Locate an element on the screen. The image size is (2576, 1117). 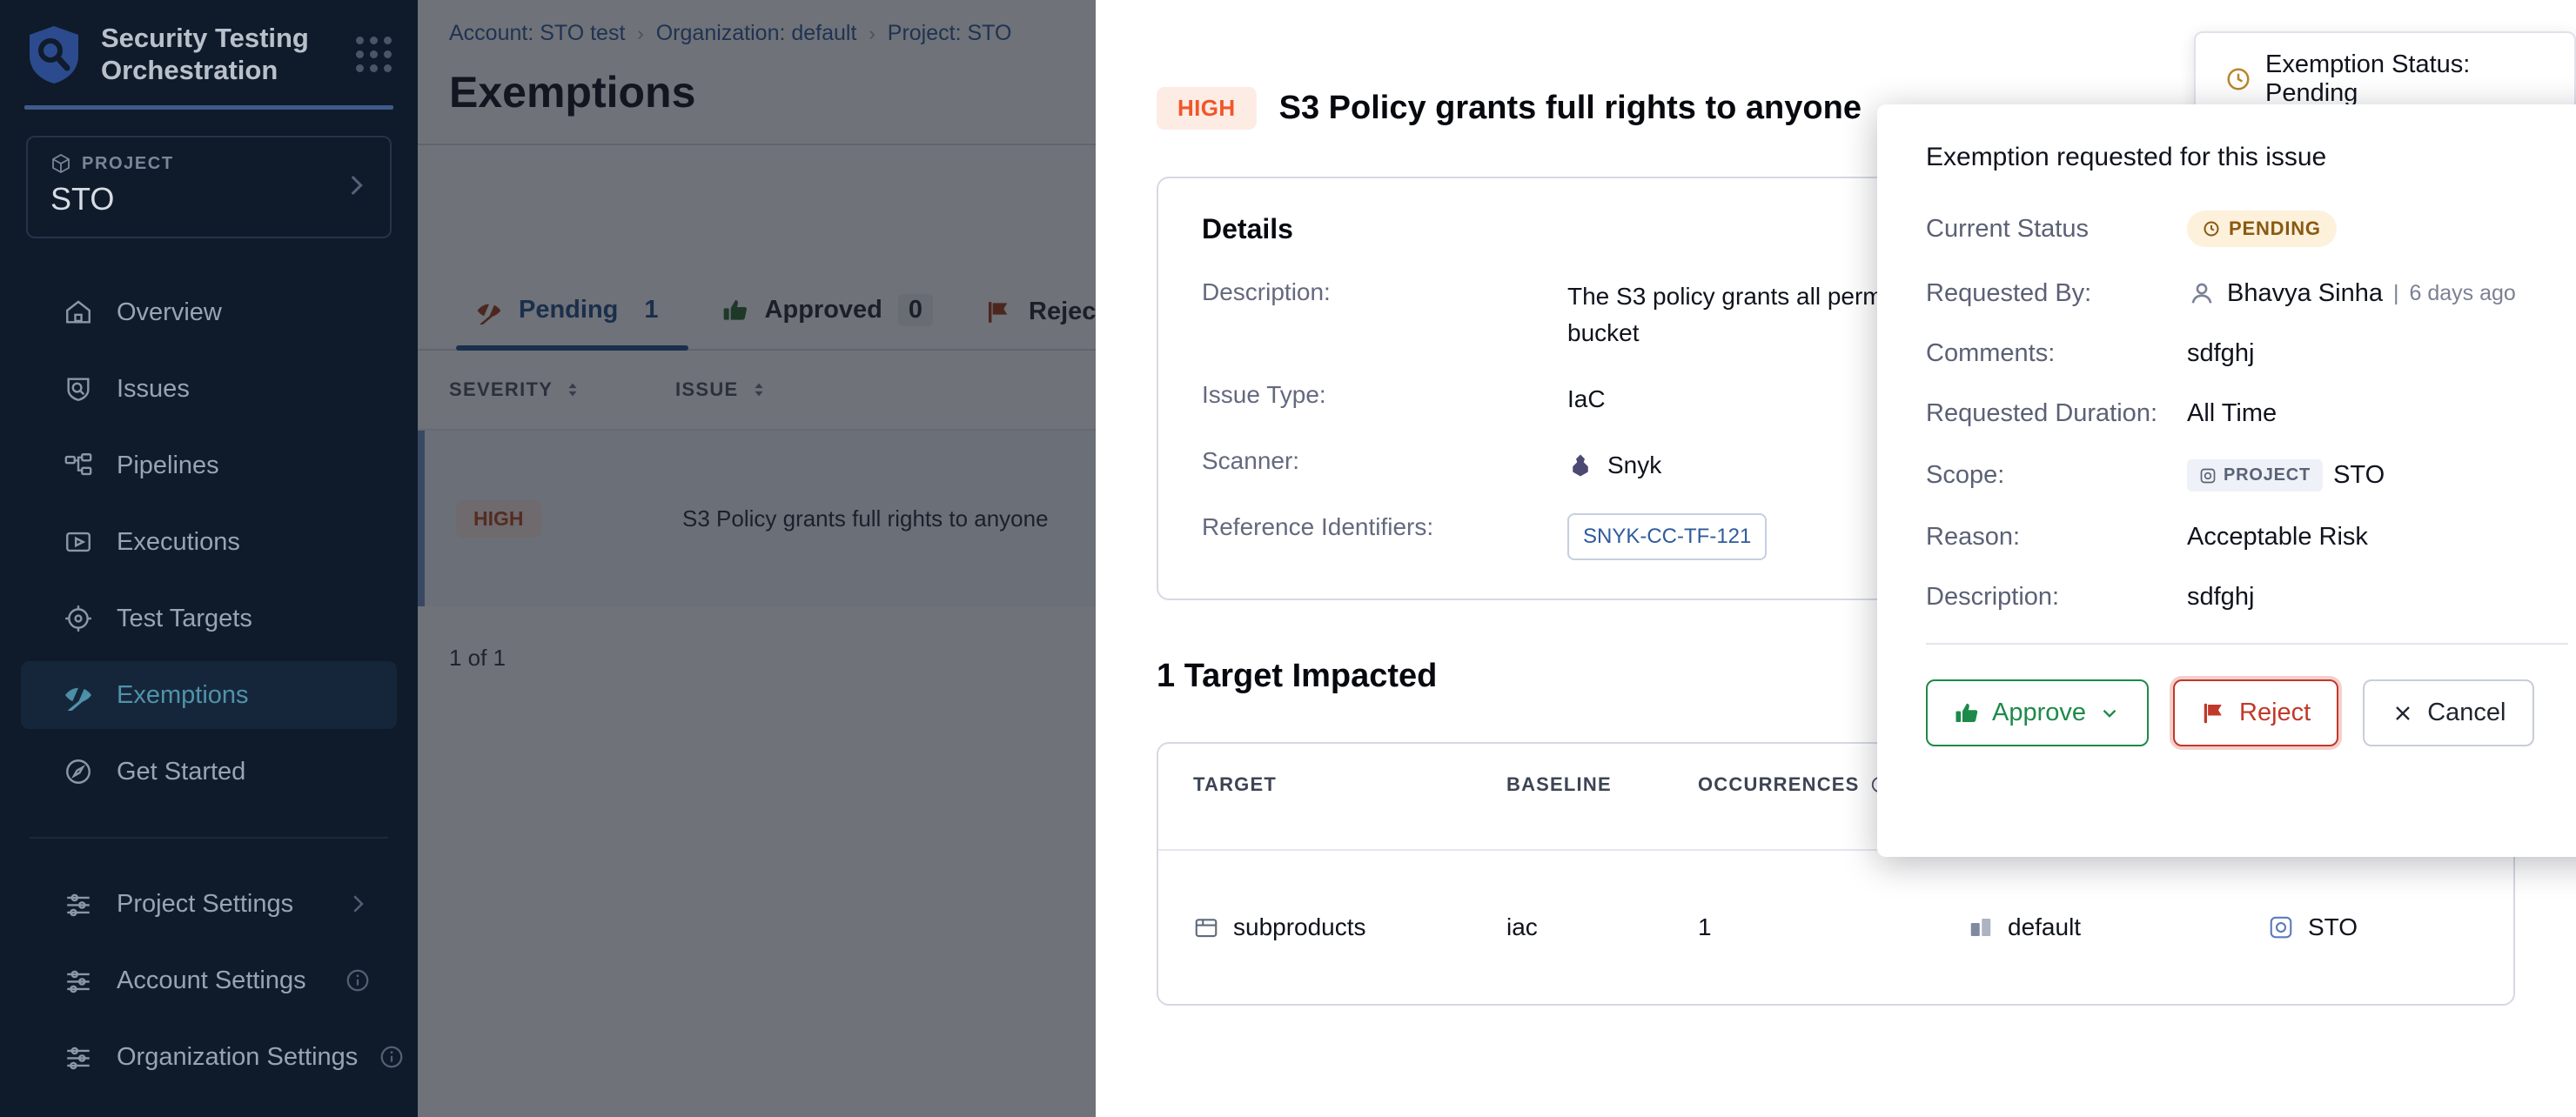
sidebar-item-label: Get Started is located at coordinates (181, 771).